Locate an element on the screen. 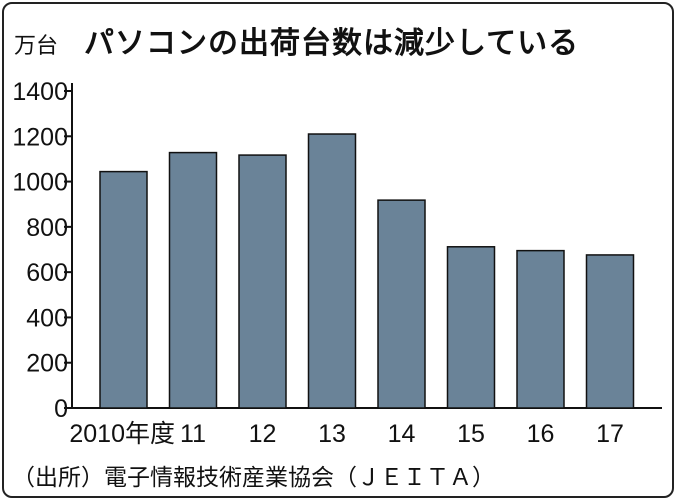 Image resolution: width=680 pixels, height=504 pixels. y-tick-label: 200 is located at coordinates (47, 364).